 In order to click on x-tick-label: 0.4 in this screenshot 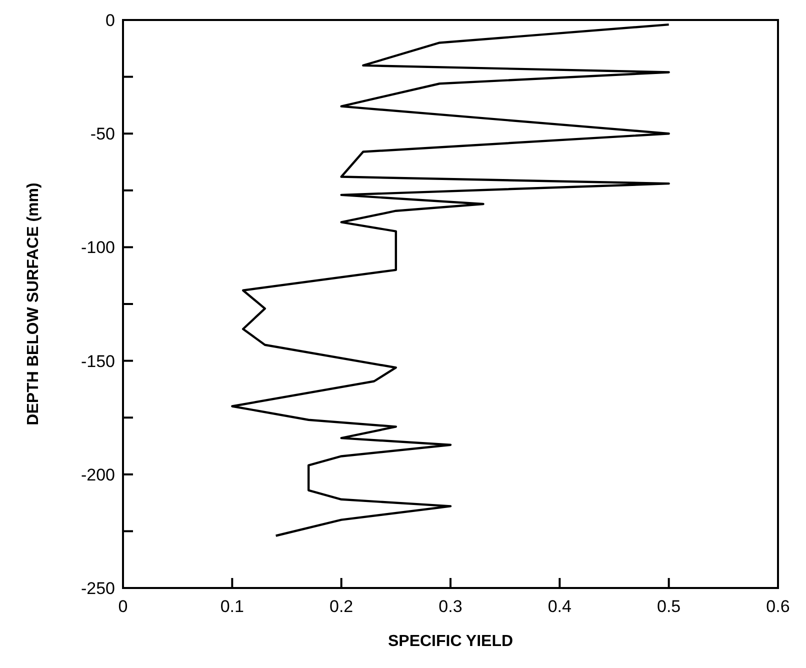, I will do `click(560, 606)`.